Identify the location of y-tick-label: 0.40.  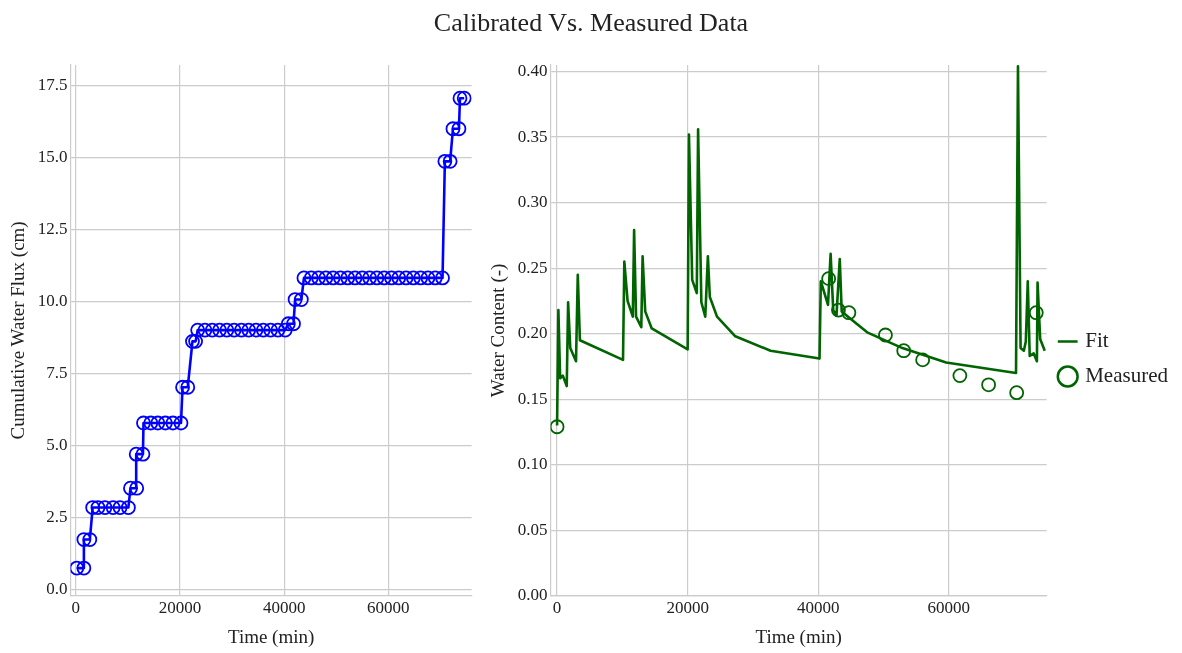
(532, 71).